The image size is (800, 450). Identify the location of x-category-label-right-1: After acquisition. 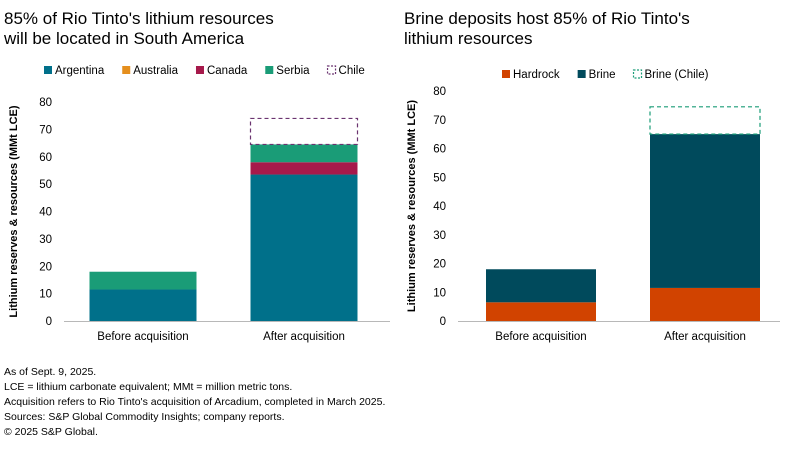
(705, 337).